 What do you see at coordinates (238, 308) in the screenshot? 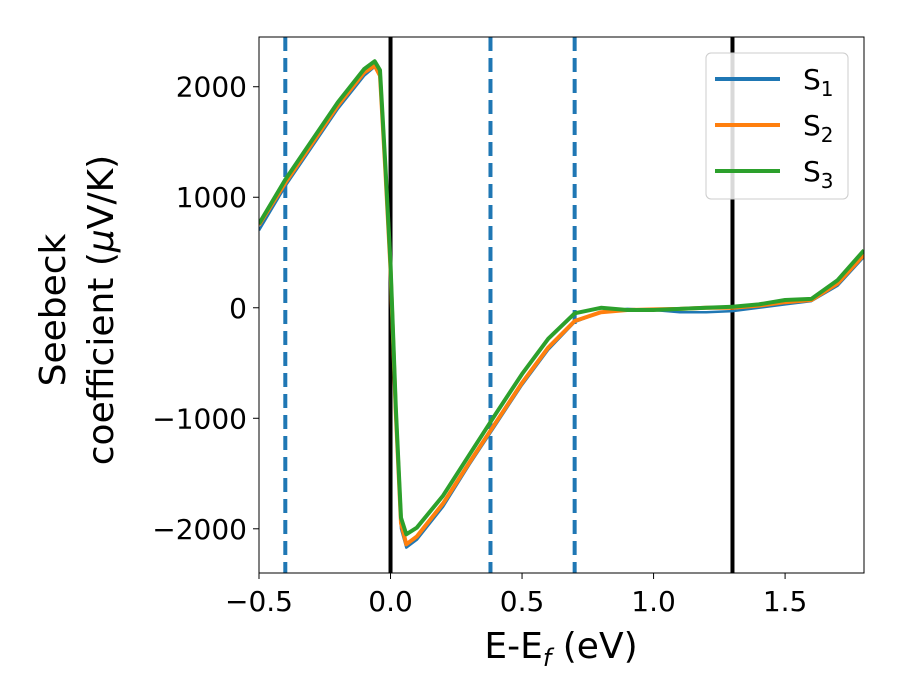
I see `y-tick-label: 0` at bounding box center [238, 308].